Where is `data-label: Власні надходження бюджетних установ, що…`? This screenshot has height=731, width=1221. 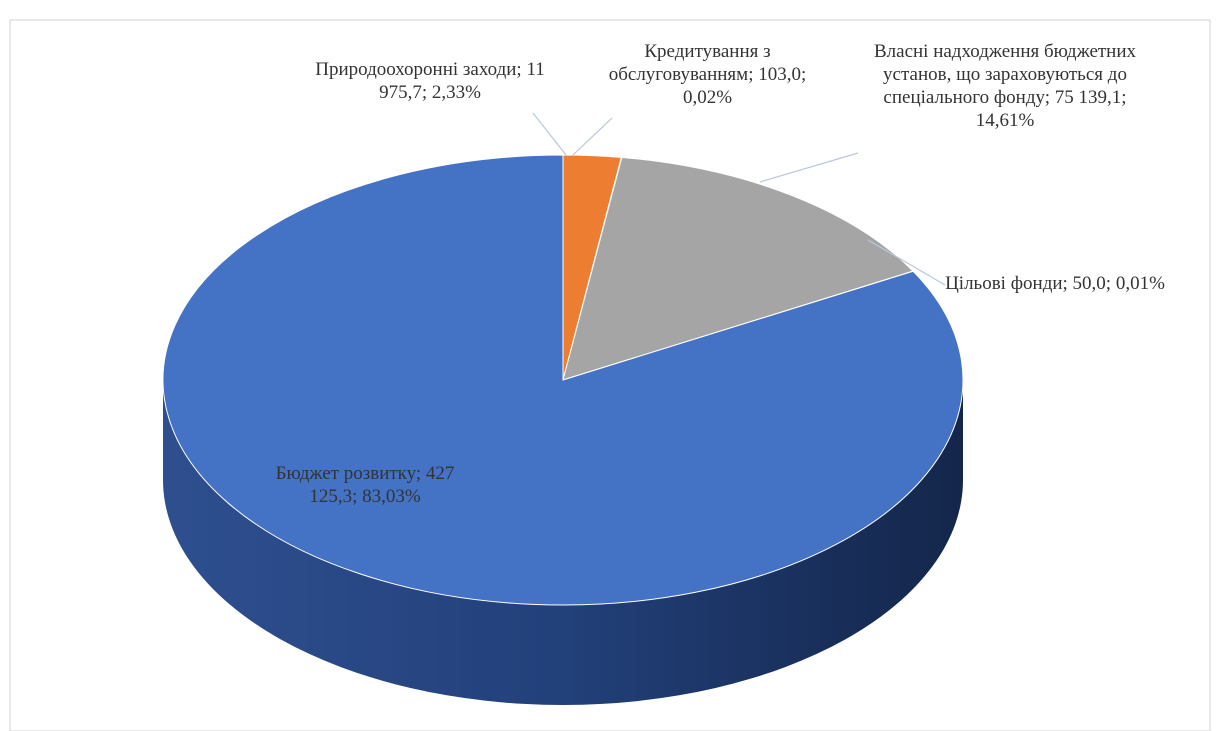 data-label: Власні надходження бюджетних установ, що… is located at coordinates (1005, 86).